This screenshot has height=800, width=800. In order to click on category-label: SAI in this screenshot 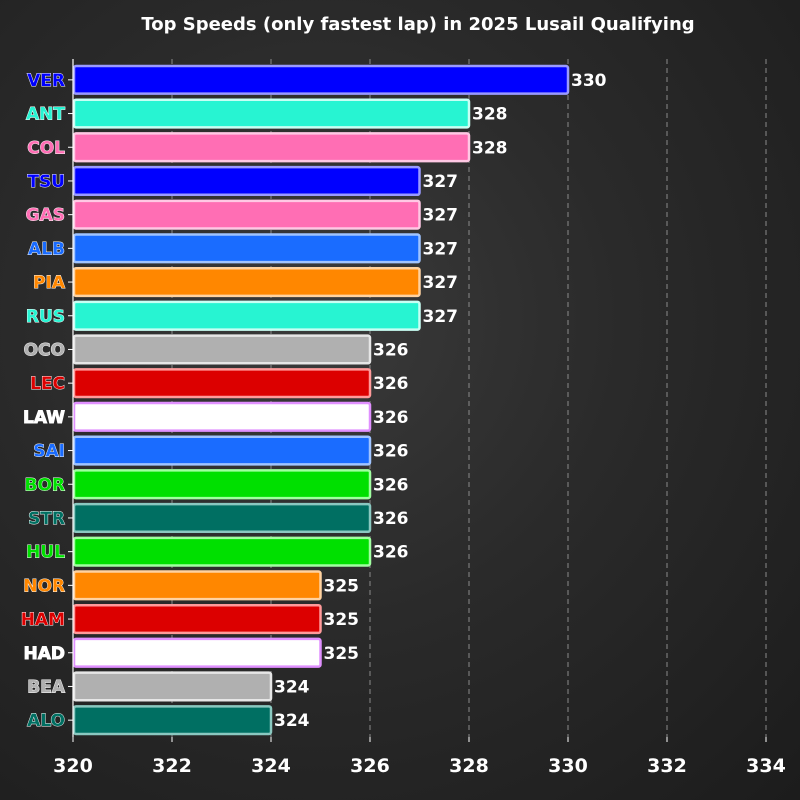, I will do `click(49, 452)`.